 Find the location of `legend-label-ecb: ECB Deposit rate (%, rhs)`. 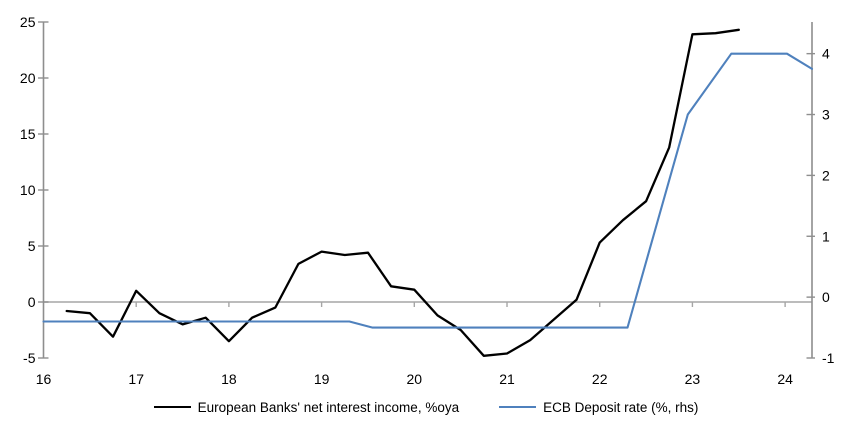

legend-label-ecb: ECB Deposit rate (%, rhs) is located at coordinates (621, 407).